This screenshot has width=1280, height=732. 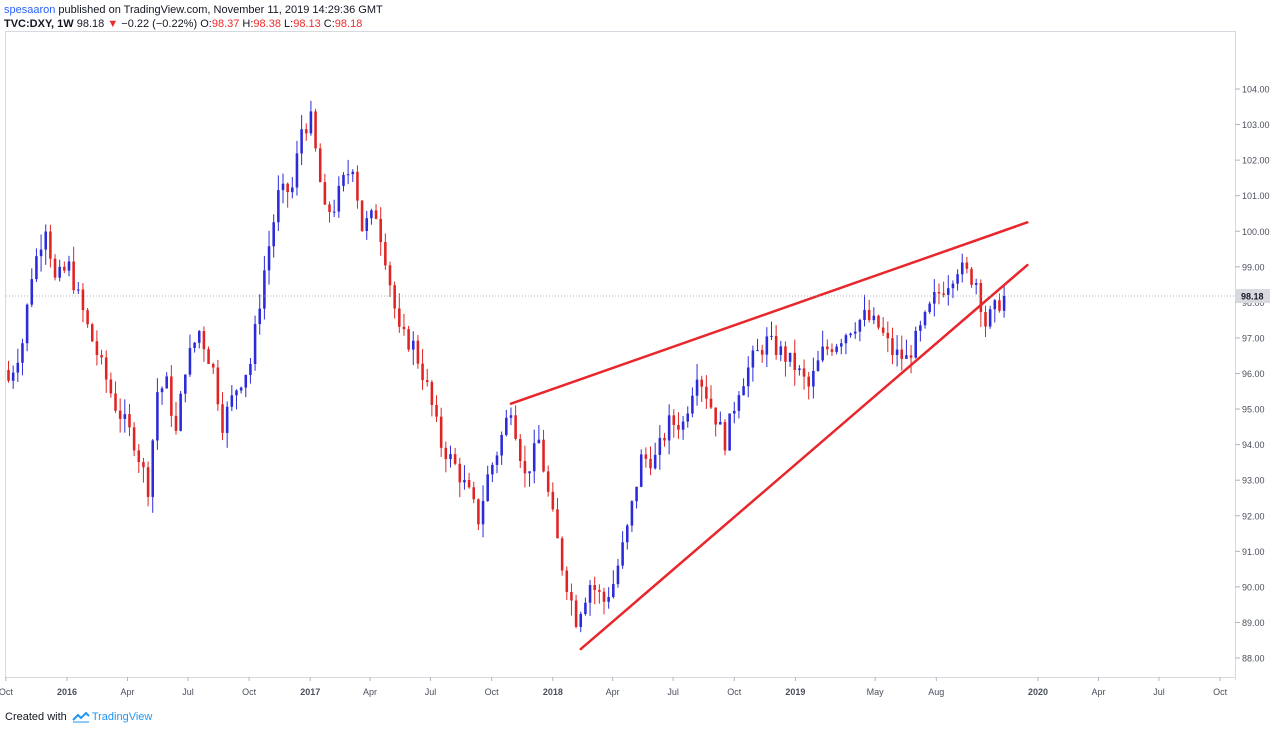 I want to click on price-axis-border, so click(x=1235, y=355).